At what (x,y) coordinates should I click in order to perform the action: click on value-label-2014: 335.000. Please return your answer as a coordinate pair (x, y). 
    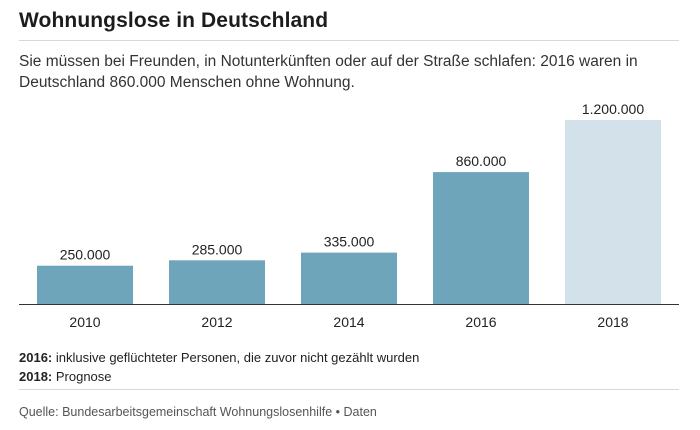
    Looking at the image, I should click on (349, 242).